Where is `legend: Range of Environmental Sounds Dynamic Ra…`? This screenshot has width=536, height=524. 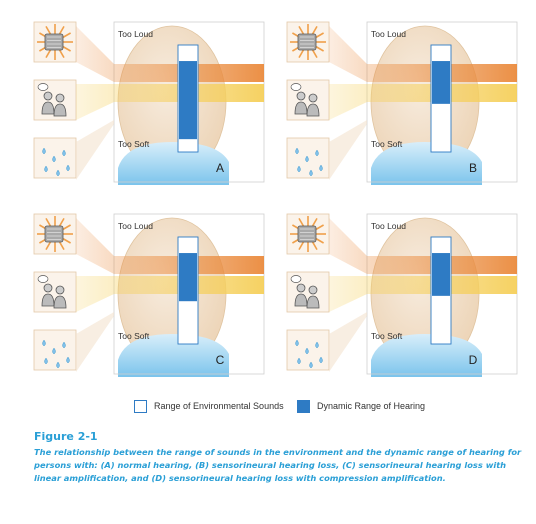
legend: Range of Environmental Sounds Dynamic Ra… is located at coordinates (299, 406).